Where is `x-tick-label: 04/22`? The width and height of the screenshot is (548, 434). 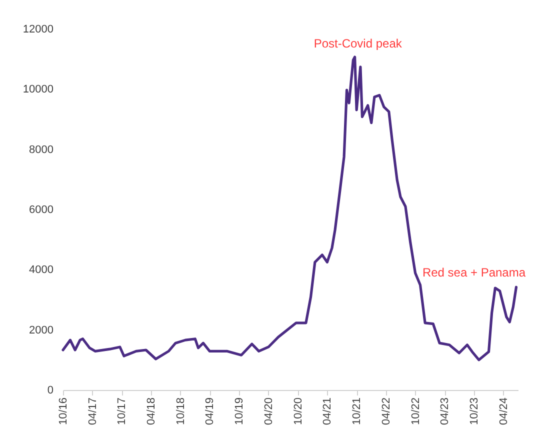
x-tick-label: 04/22 is located at coordinates (386, 412).